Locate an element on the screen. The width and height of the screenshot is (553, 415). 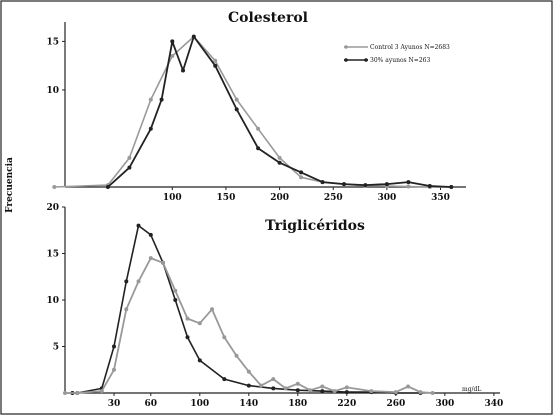
trigliceridos-x-tick-label: 340 is located at coordinates (493, 404).